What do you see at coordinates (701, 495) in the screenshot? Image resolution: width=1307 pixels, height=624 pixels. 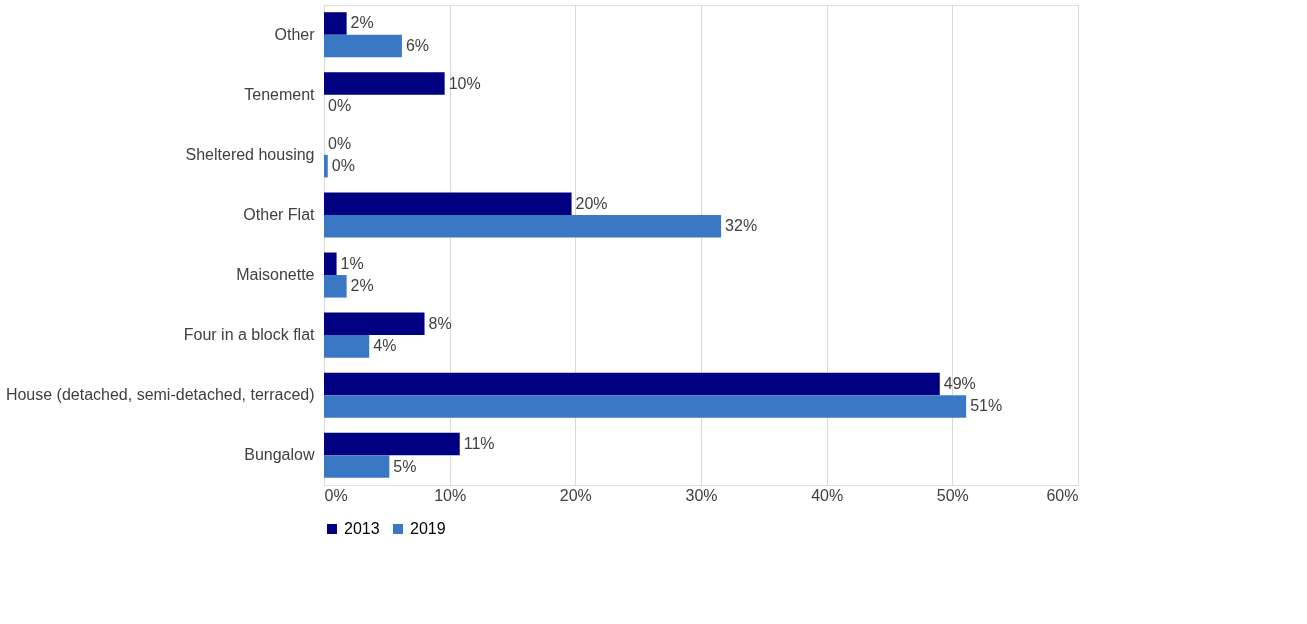 I see `x-tick-label: 30%` at bounding box center [701, 495].